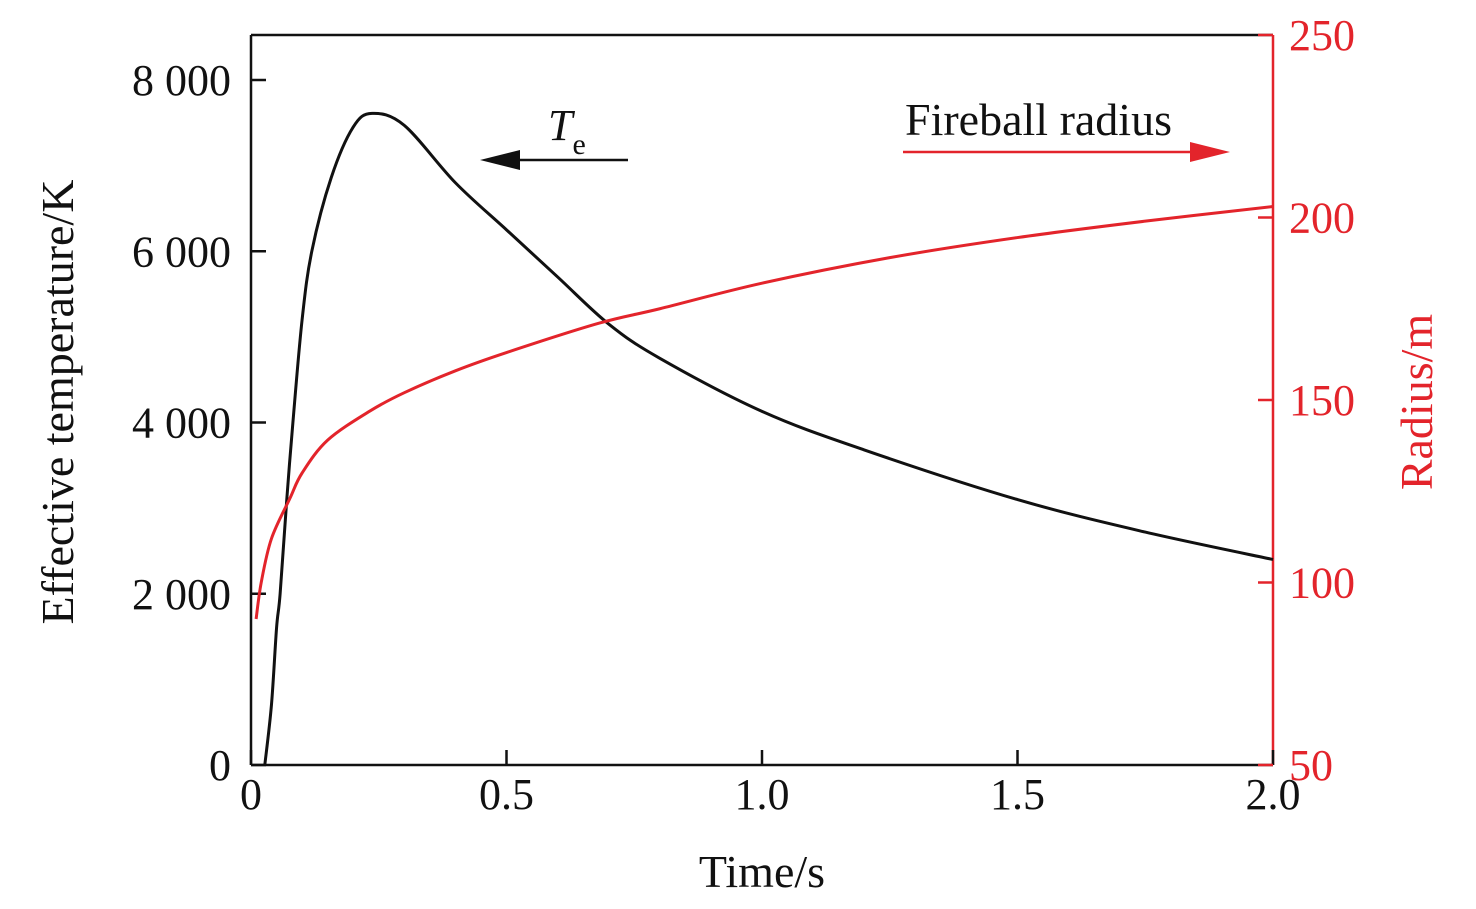  I want to click on radius-arrow-head, so click(1210, 152).